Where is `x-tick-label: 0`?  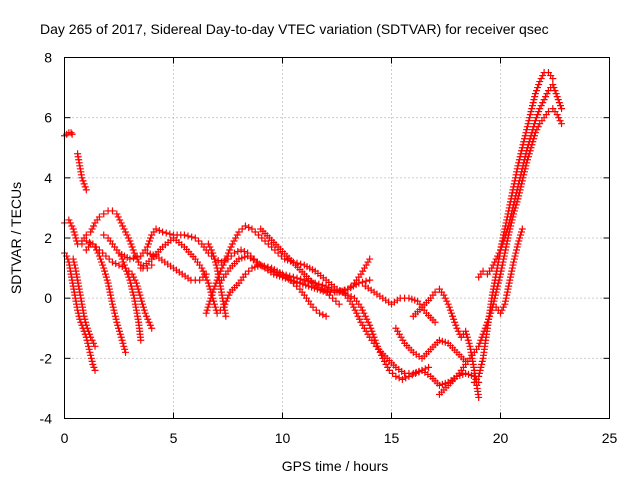
x-tick-label: 0 is located at coordinates (65, 438).